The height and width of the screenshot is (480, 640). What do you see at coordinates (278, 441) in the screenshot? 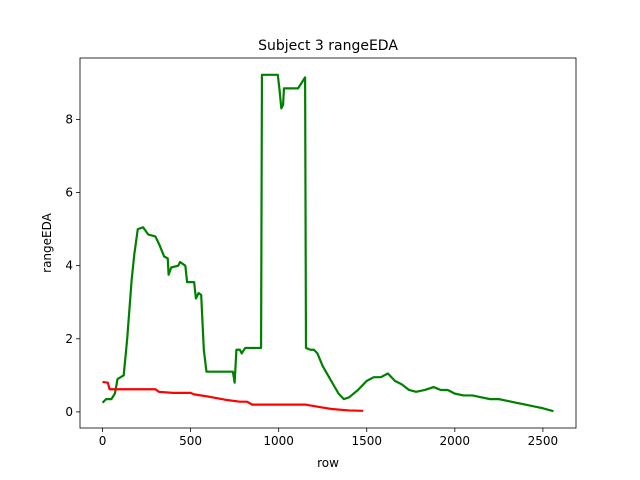
I see `x-tick-label: 1000` at bounding box center [278, 441].